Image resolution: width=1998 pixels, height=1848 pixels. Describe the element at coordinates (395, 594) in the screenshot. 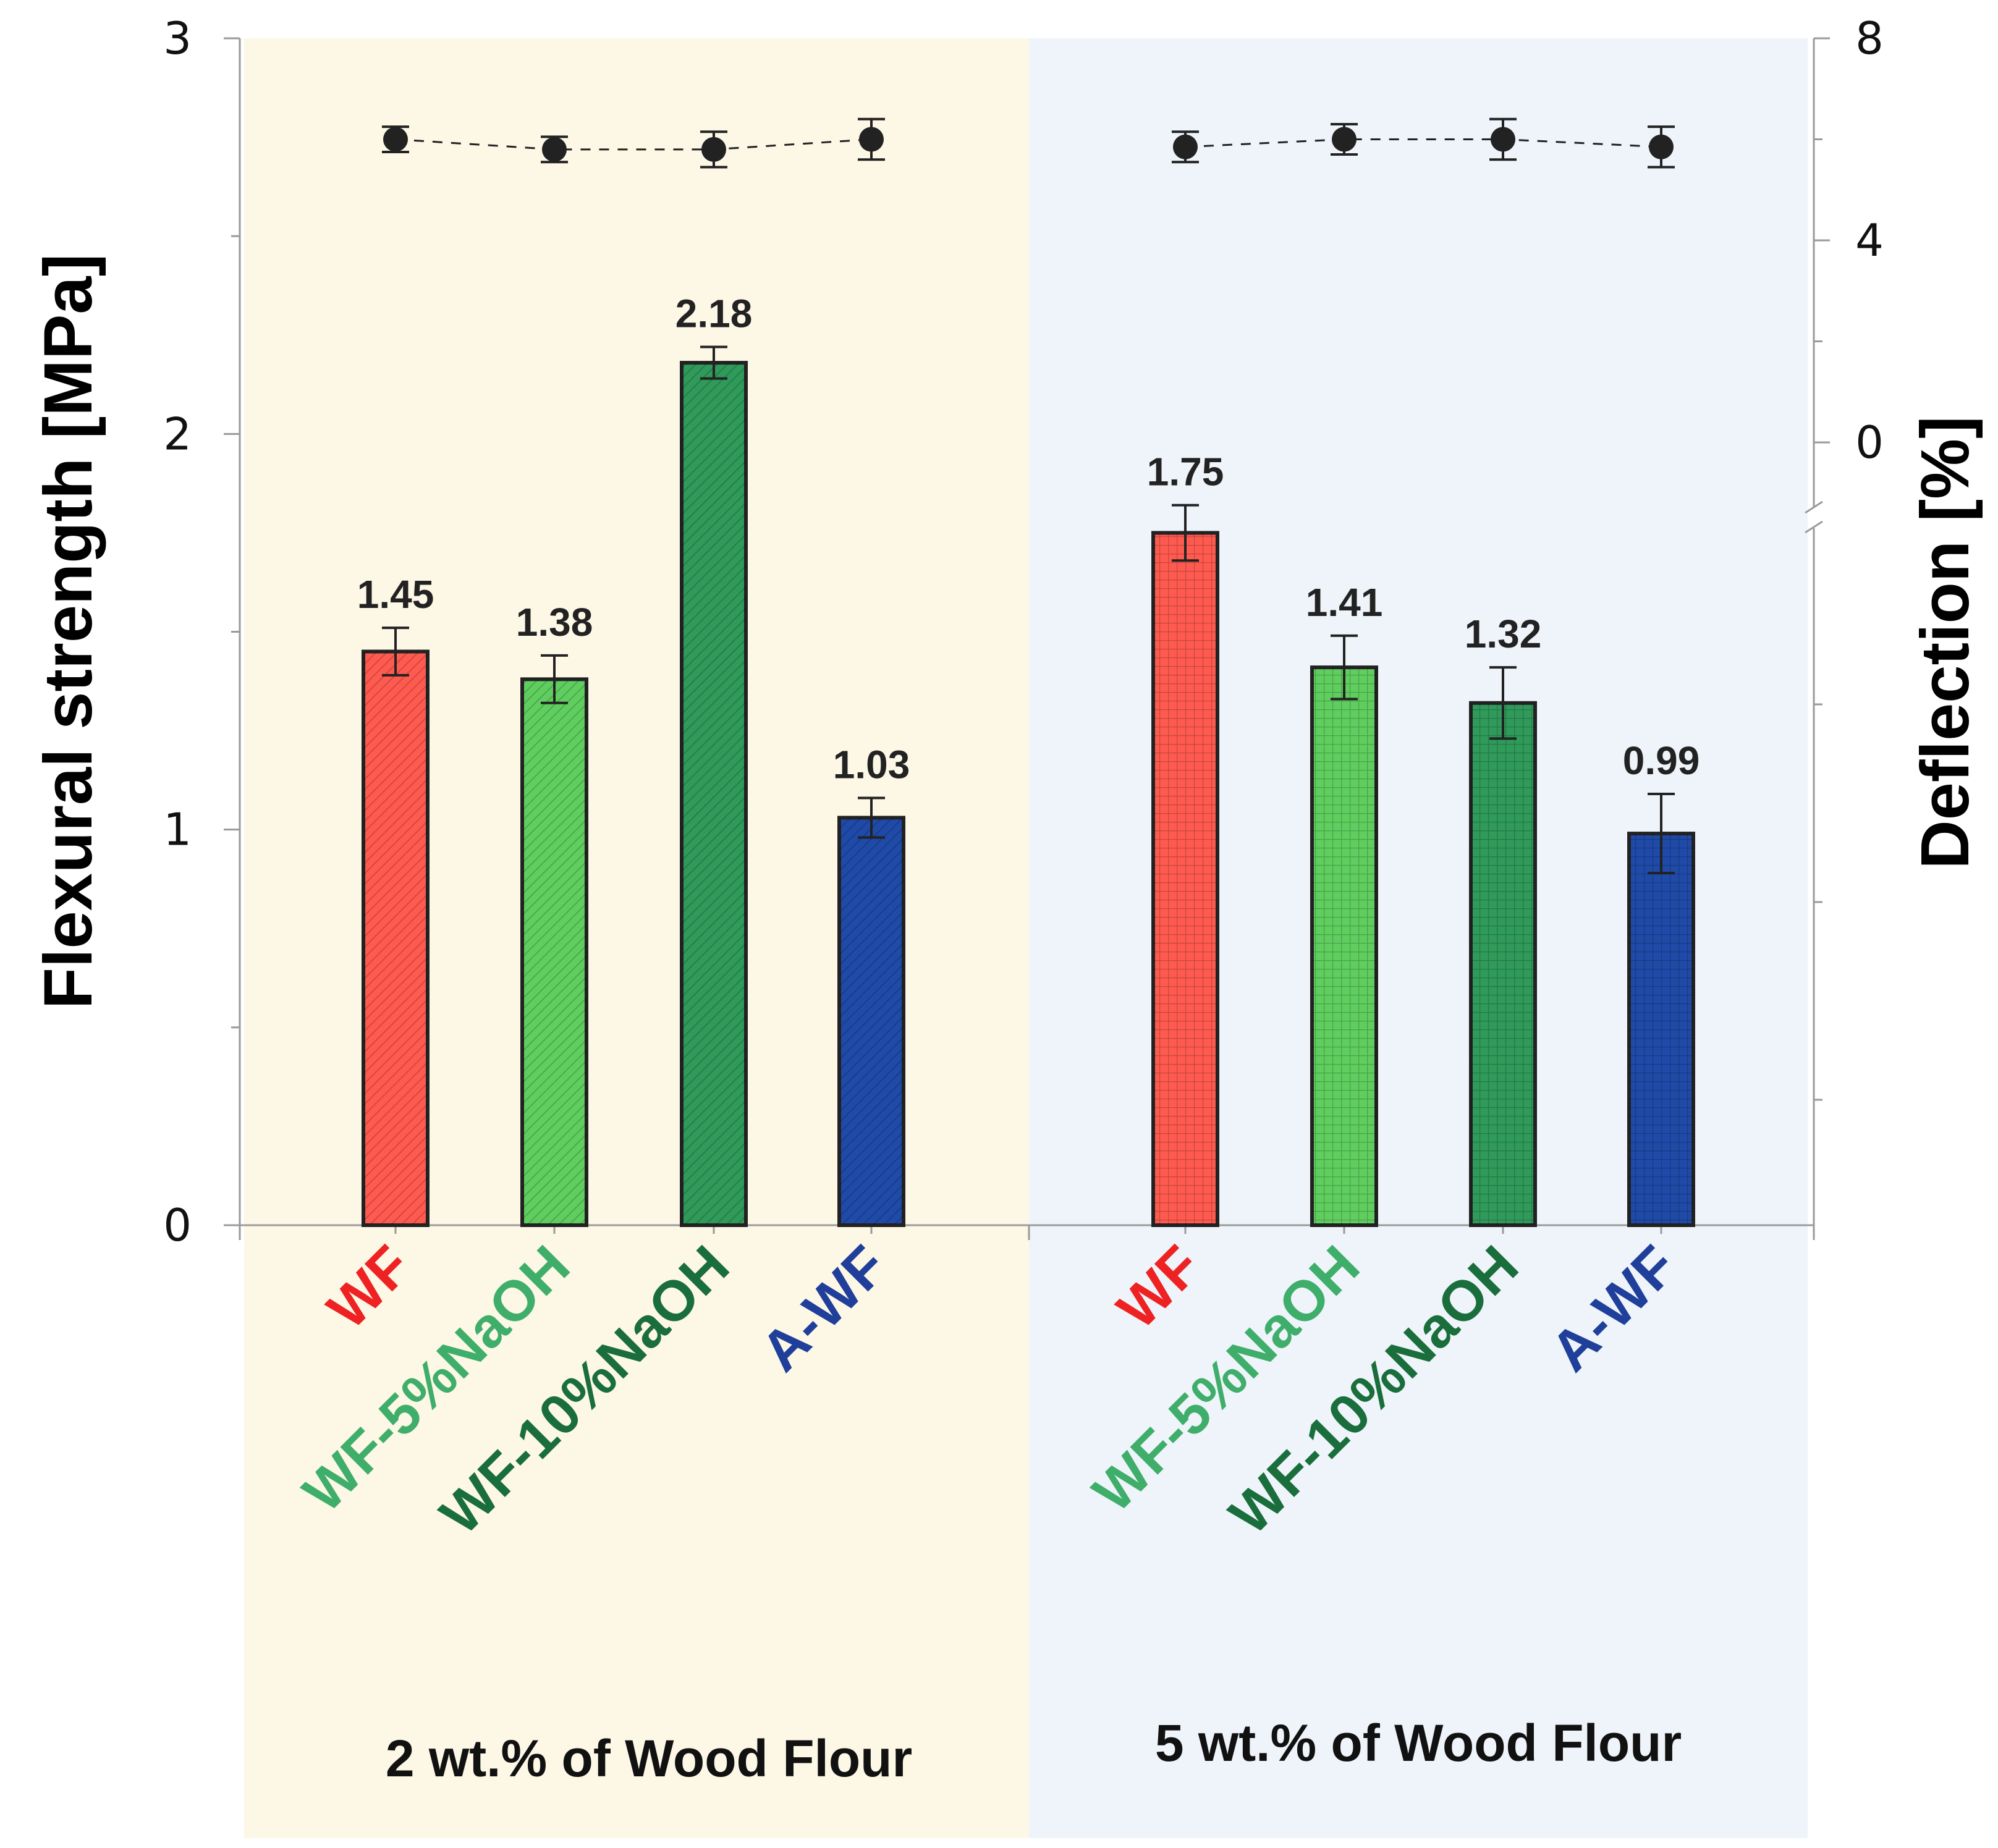

I see `bar-value-label: 1.45` at that location.